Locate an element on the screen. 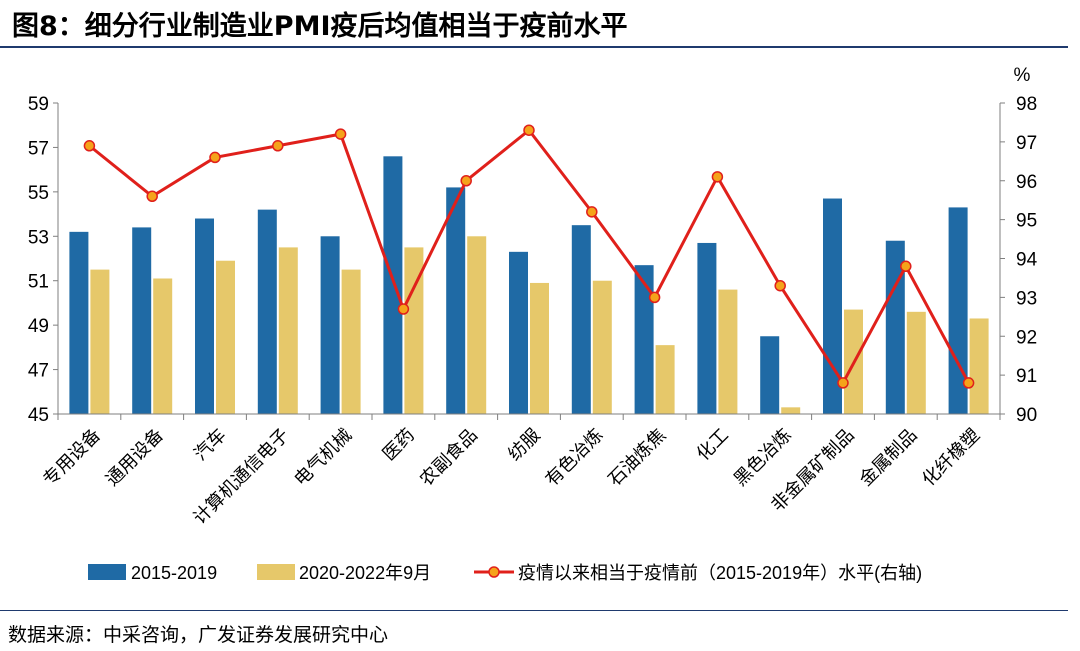  category-label: 黑色冶炼 is located at coordinates (763, 458).